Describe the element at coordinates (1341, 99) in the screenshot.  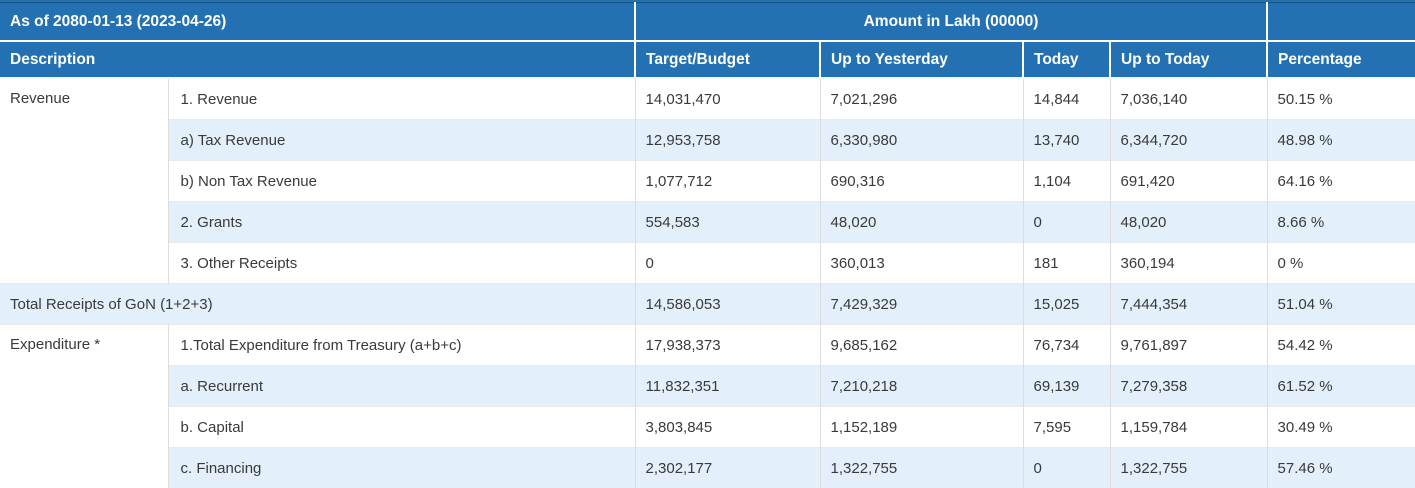
I see `cell-percentage: 50.15 %` at that location.